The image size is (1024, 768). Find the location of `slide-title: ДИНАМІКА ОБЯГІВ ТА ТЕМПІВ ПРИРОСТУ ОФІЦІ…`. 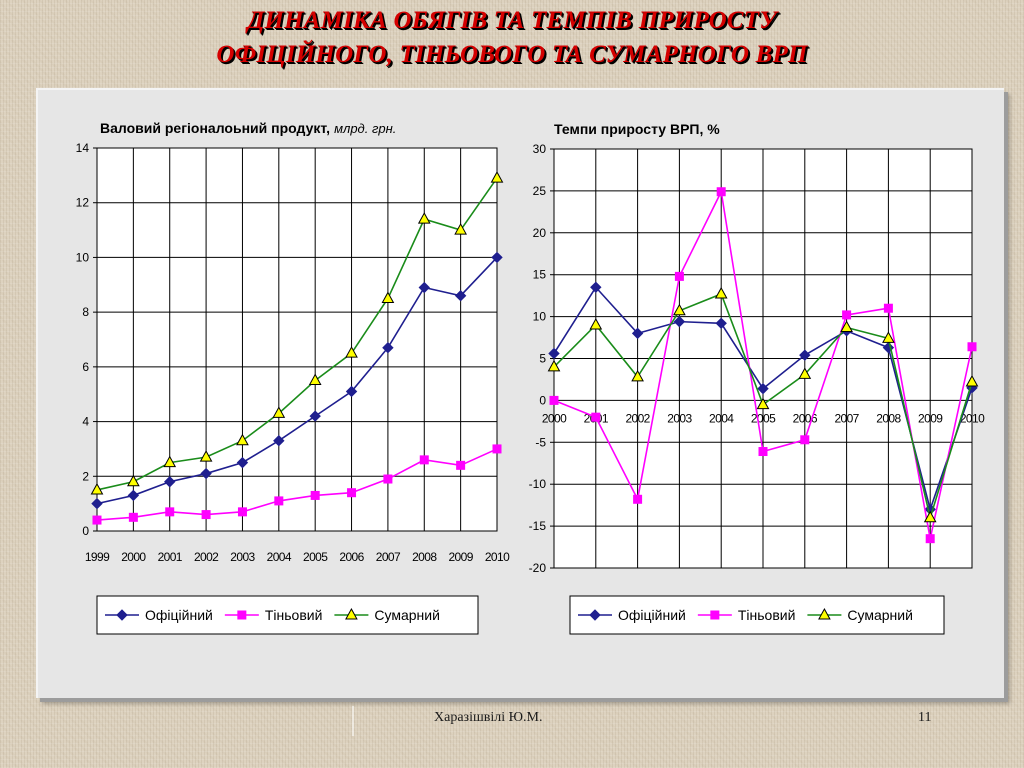

slide-title: ДИНАМІКА ОБЯГІВ ТА ТЕМПІВ ПРИРОСТУ ОФІЦІ… is located at coordinates (512, 38).